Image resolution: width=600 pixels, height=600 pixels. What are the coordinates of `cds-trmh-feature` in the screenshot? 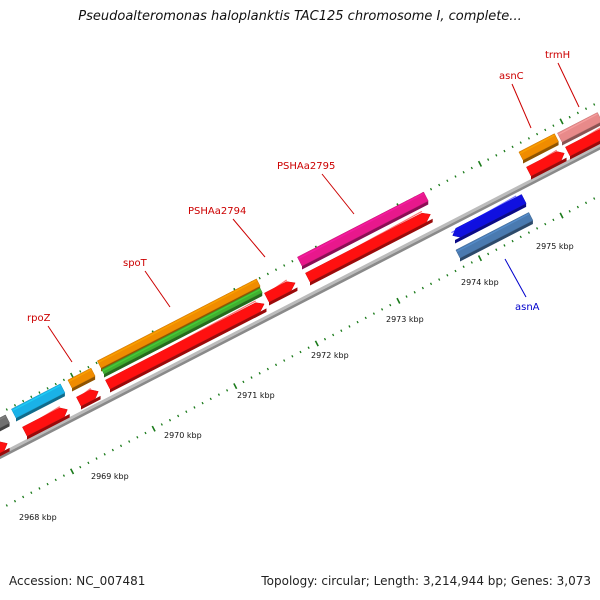 It's located at (582, 143).